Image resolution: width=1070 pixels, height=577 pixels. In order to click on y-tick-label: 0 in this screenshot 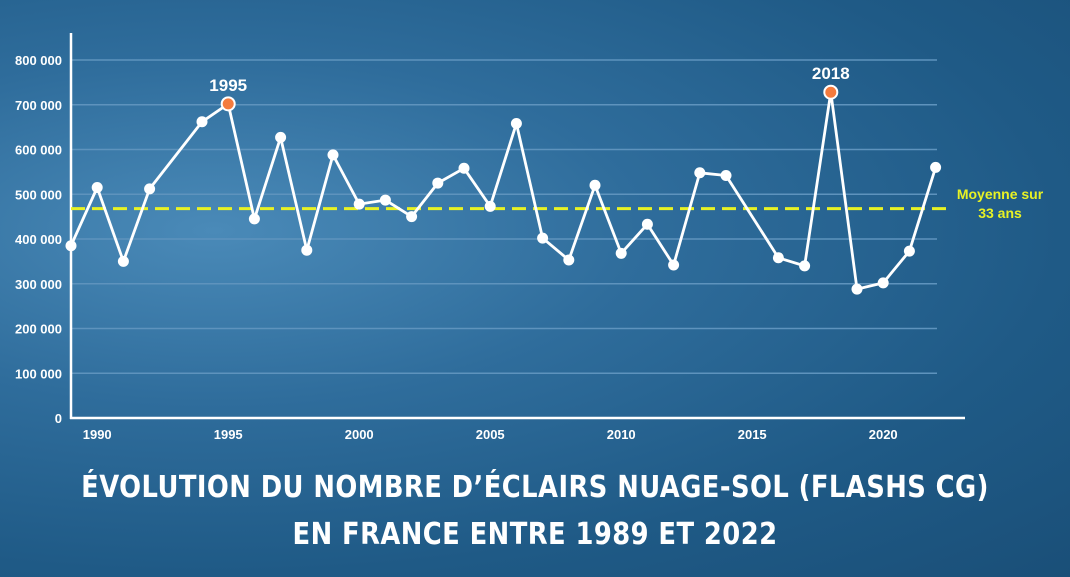, I will do `click(58, 418)`.